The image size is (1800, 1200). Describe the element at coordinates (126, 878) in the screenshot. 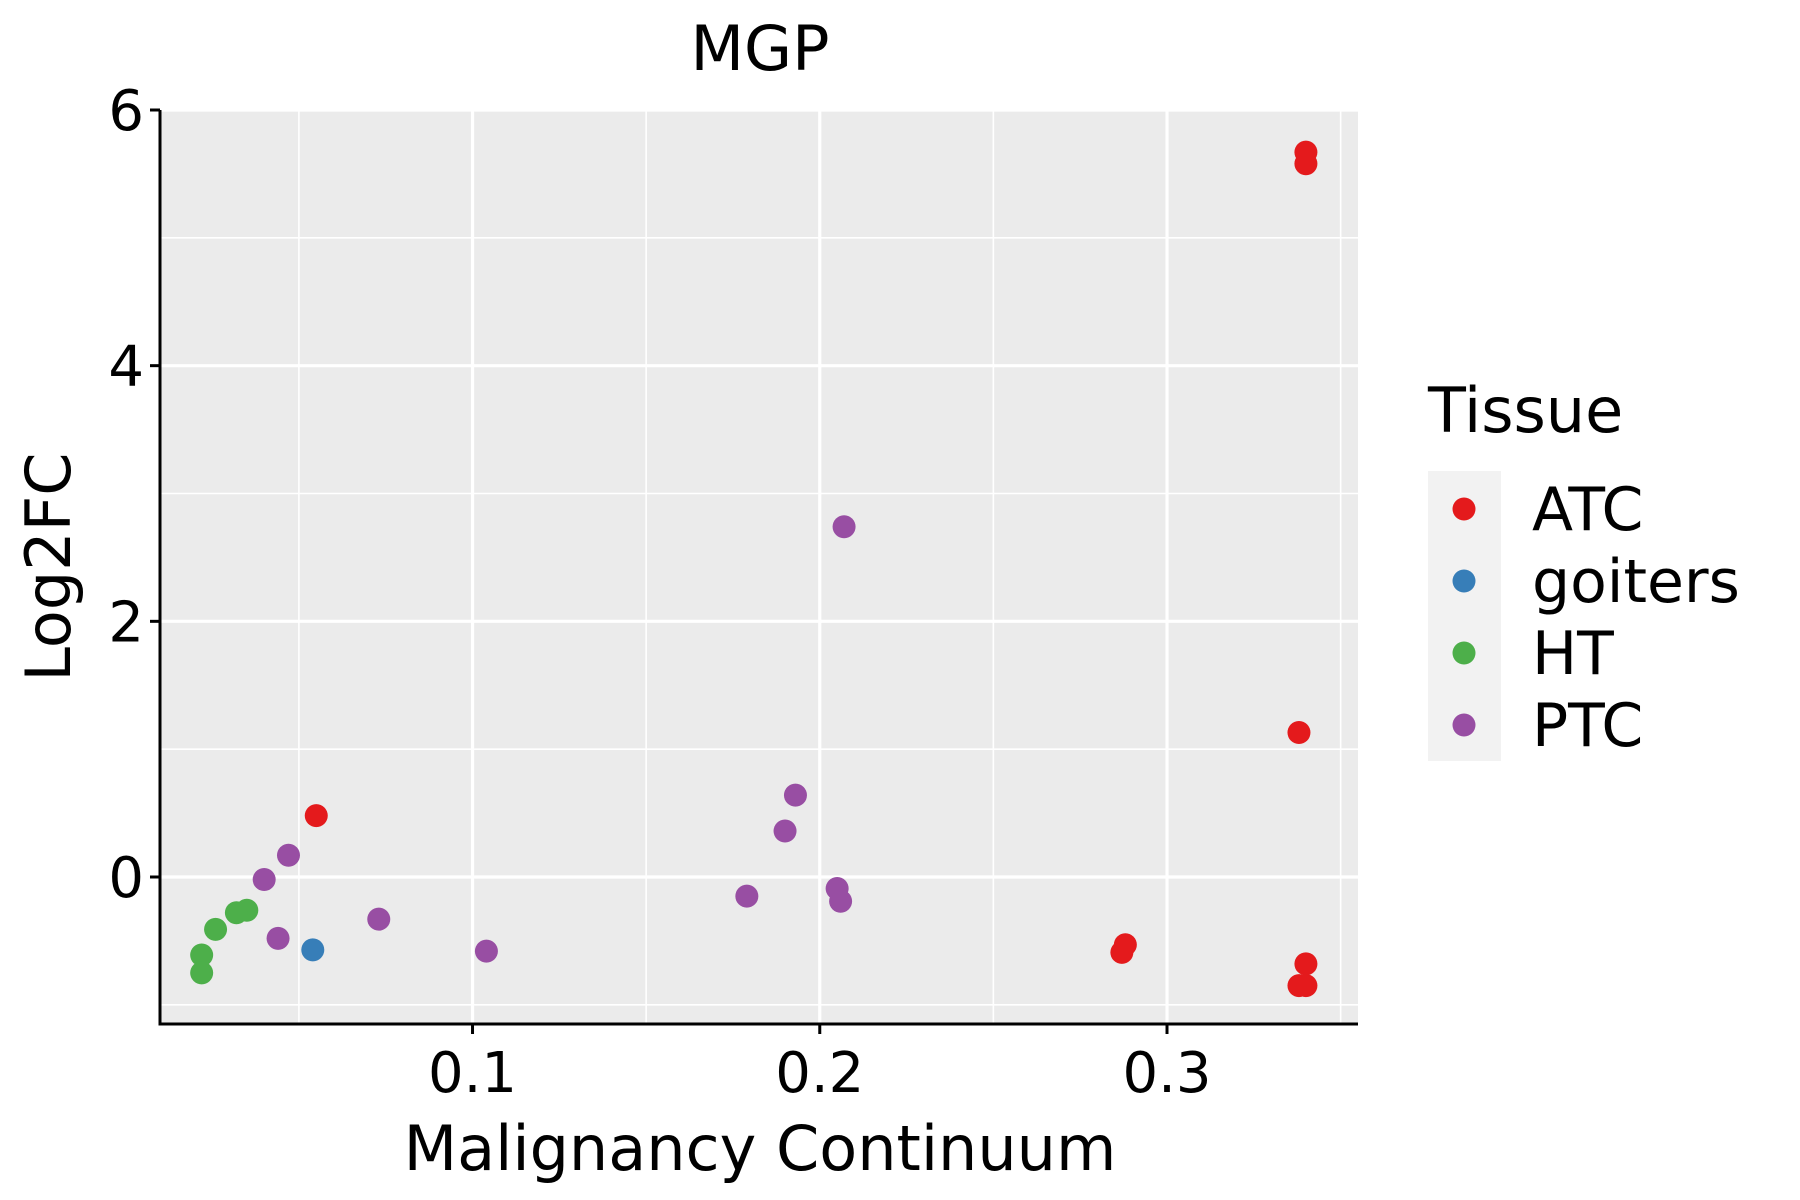

I see `y-tick-label: 0` at that location.